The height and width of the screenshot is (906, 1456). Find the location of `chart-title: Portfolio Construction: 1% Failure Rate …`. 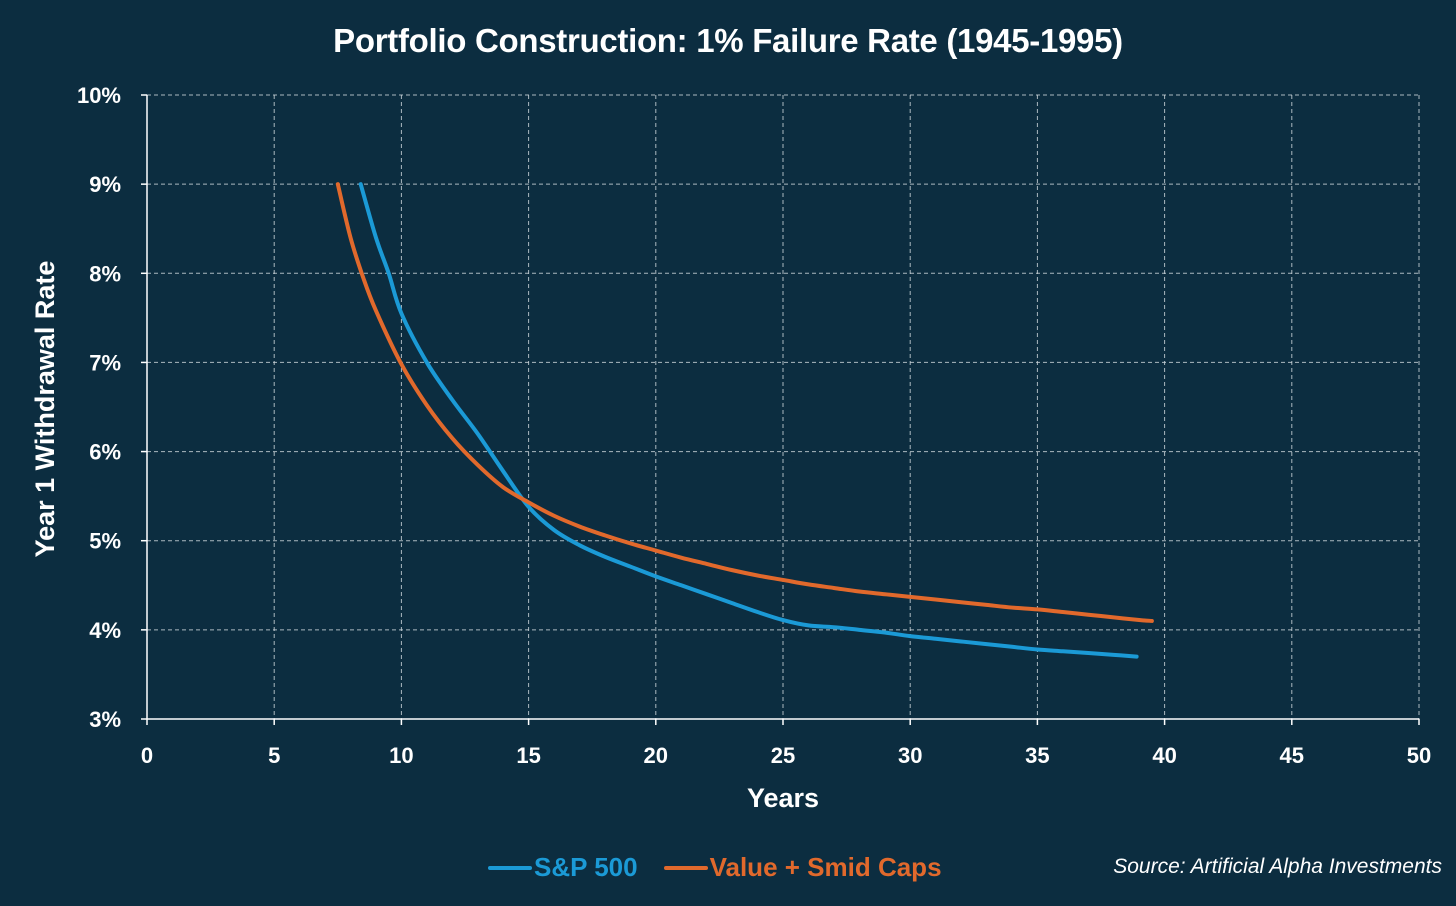

chart-title: Portfolio Construction: 1% Failure Rate … is located at coordinates (728, 40).